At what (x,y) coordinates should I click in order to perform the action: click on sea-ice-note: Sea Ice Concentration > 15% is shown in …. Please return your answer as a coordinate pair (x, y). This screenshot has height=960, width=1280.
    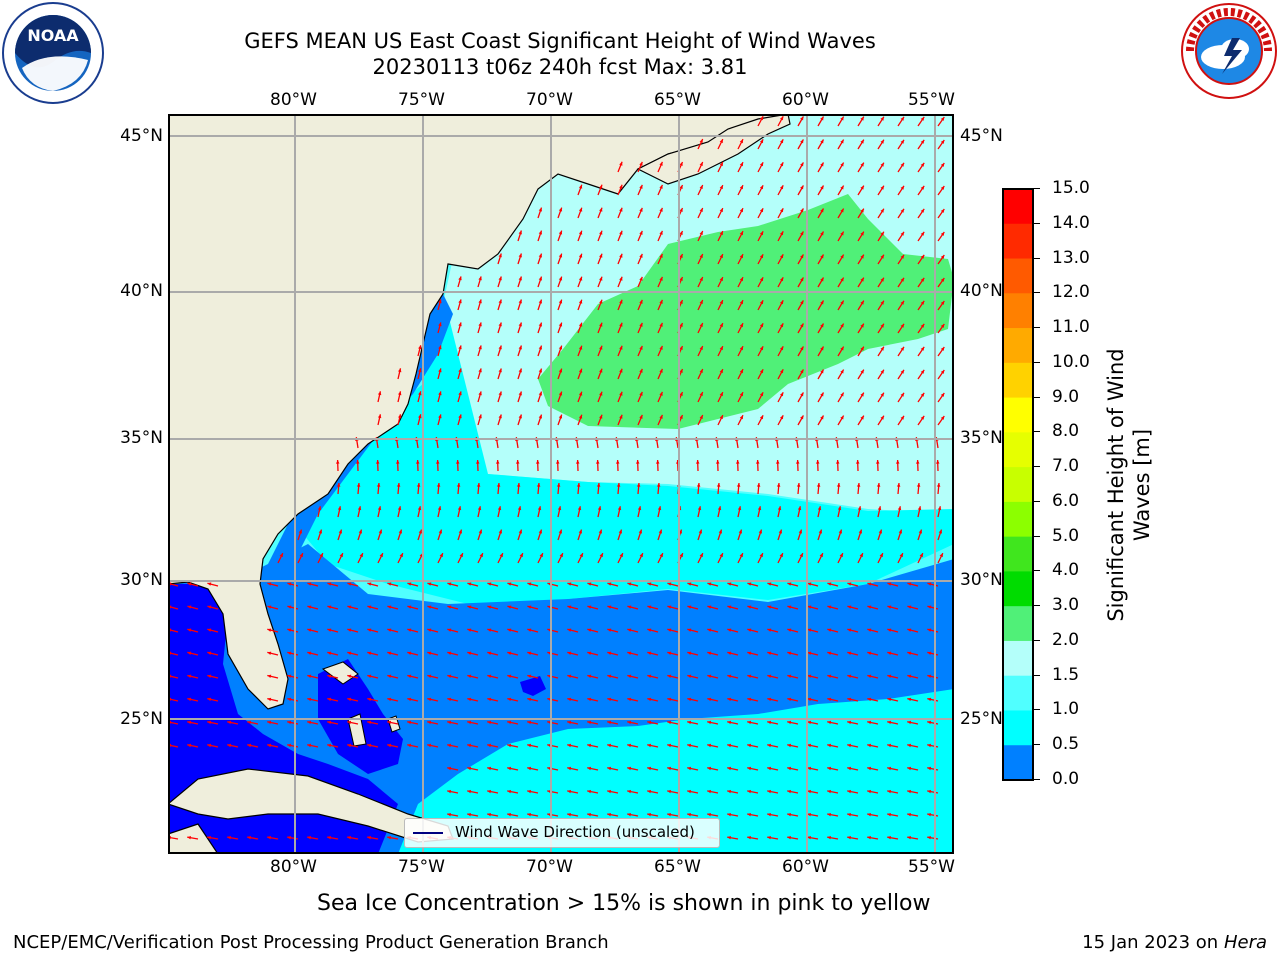
    Looking at the image, I should click on (624, 903).